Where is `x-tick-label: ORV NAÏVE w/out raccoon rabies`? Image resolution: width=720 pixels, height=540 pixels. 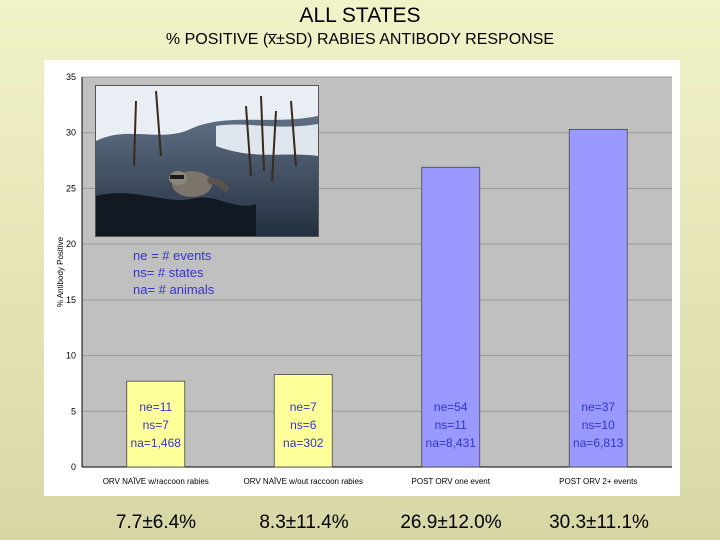
x-tick-label: ORV NAÏVE w/out raccoon rabies is located at coordinates (303, 481).